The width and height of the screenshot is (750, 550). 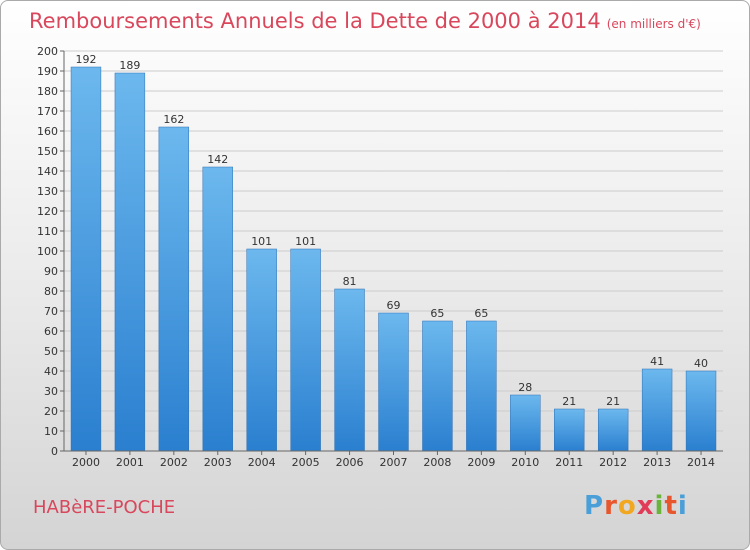 I want to click on x-tick-label-2011: 2011, so click(x=569, y=462).